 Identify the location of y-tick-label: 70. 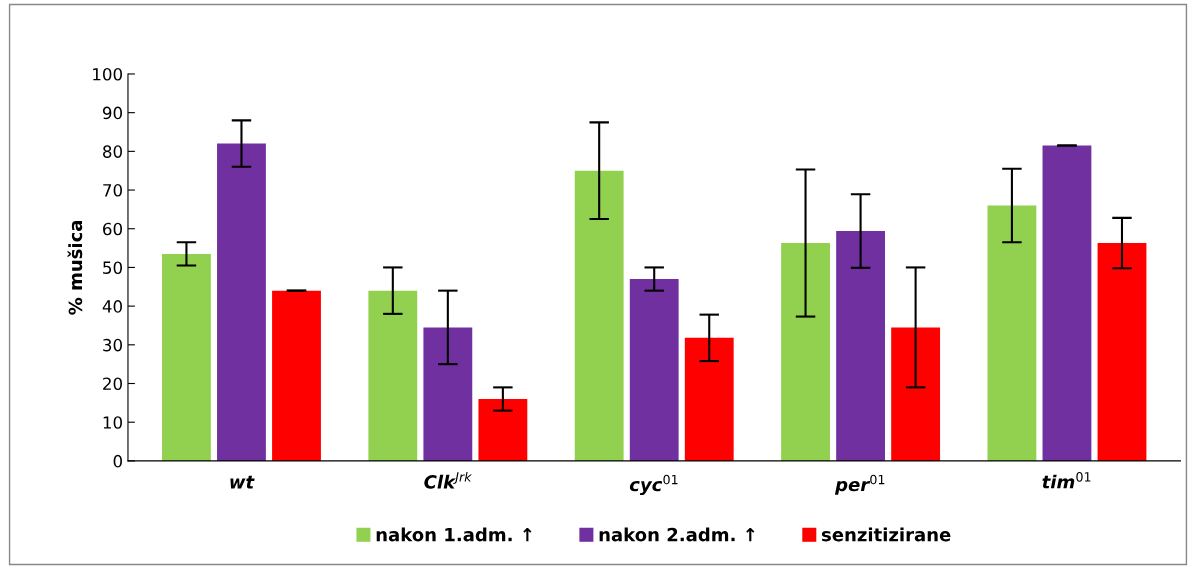
(112, 190).